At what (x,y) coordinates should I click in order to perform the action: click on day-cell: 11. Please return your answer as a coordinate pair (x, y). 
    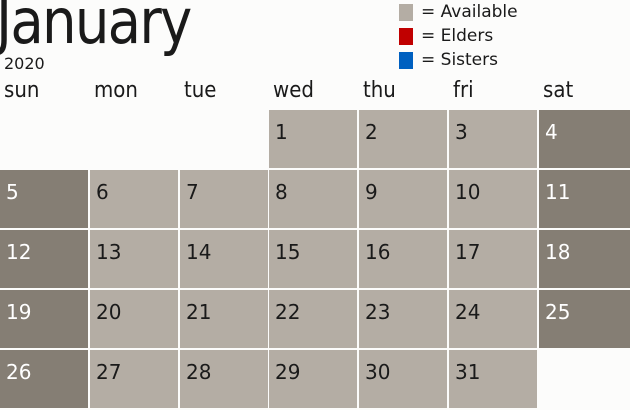
    Looking at the image, I should click on (584, 199).